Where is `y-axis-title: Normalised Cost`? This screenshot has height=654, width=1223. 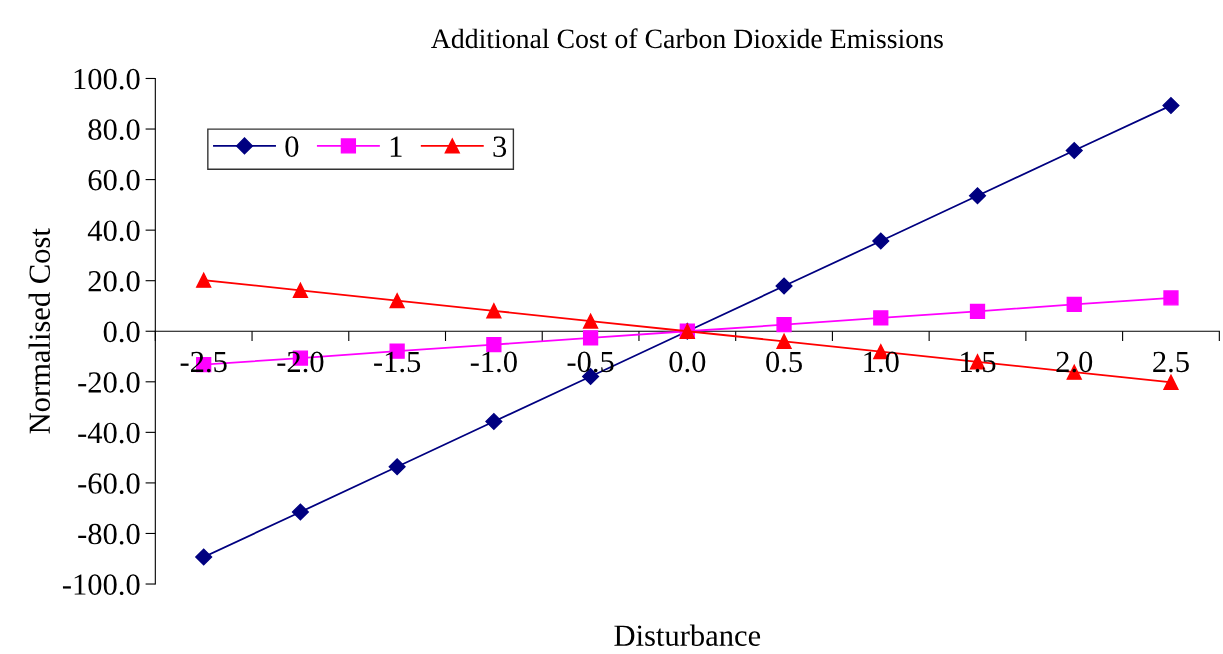
y-axis-title: Normalised Cost is located at coordinates (39, 331).